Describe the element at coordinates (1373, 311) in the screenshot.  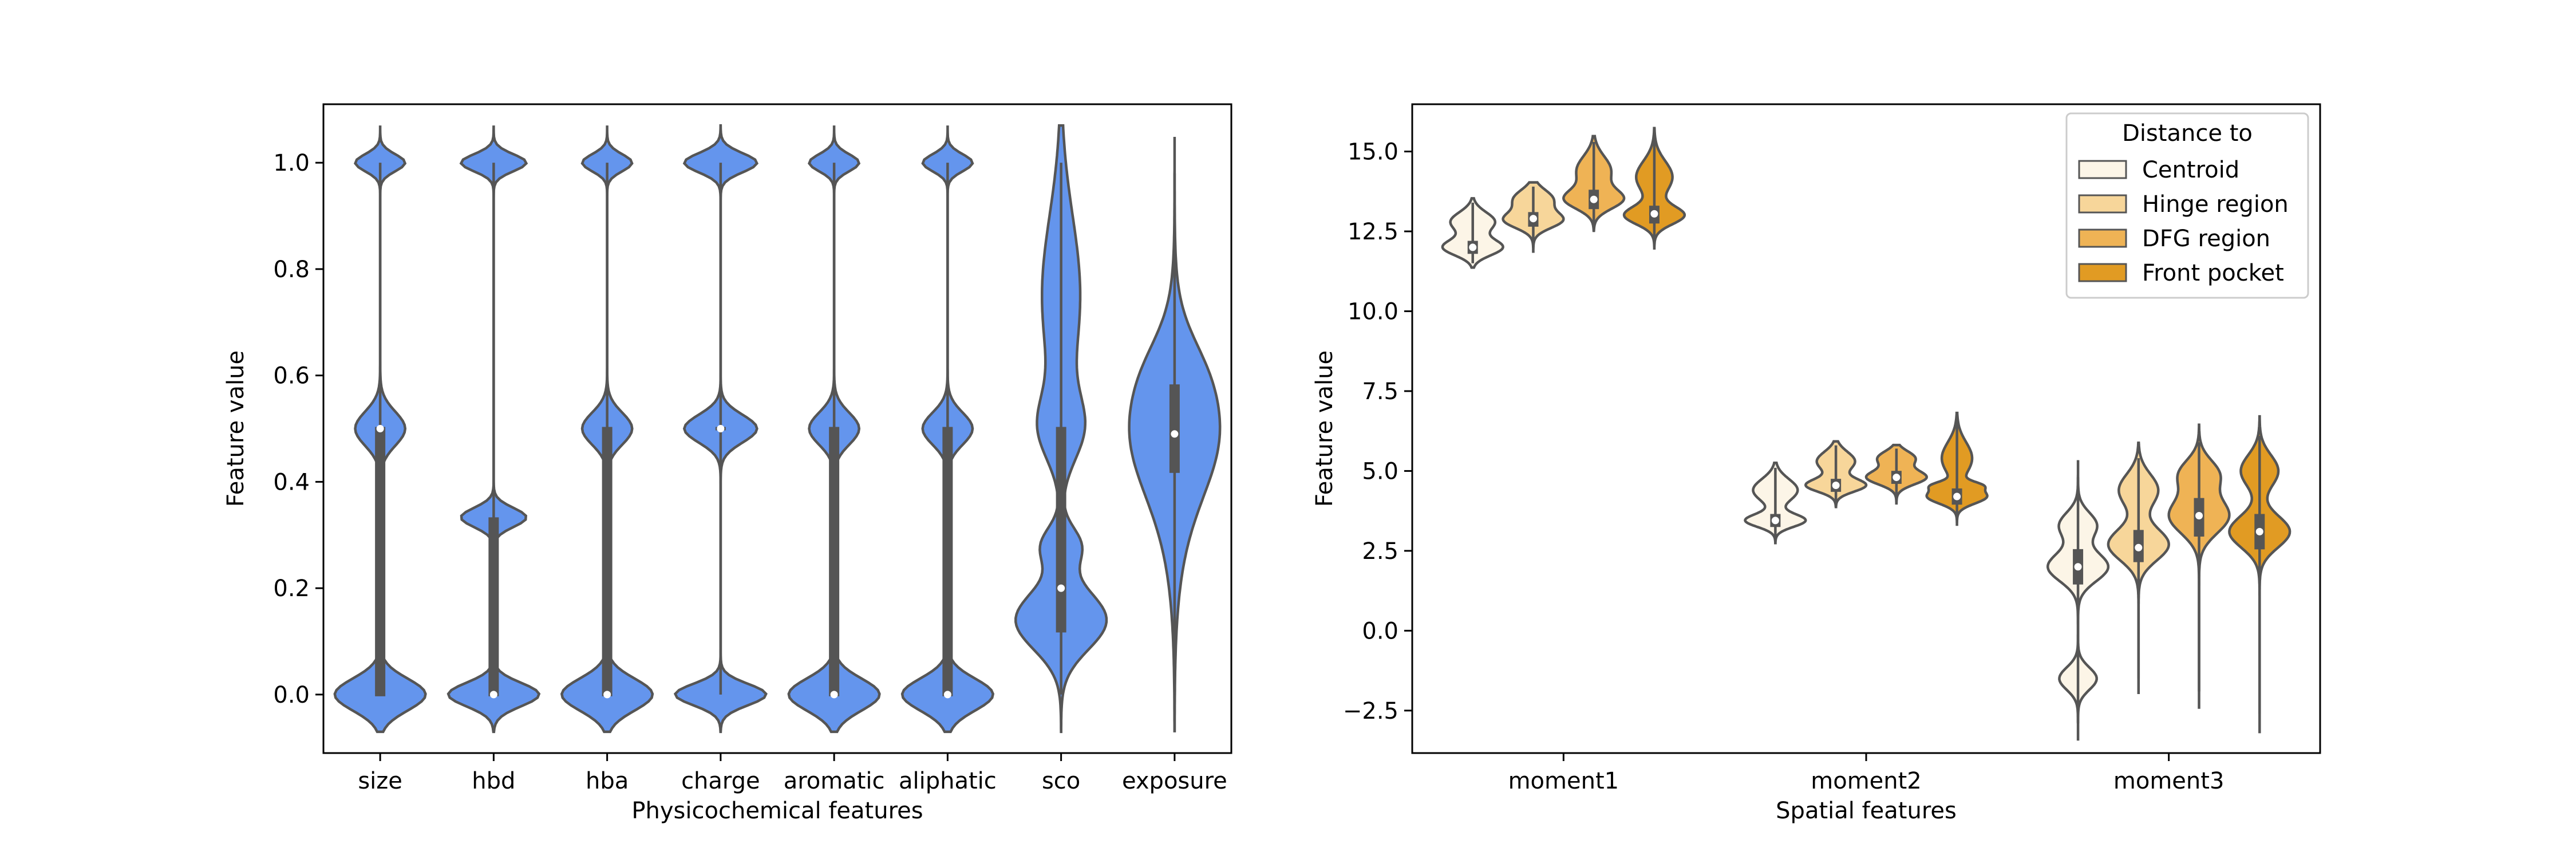
I see `y-tick-label: 10.0` at that location.